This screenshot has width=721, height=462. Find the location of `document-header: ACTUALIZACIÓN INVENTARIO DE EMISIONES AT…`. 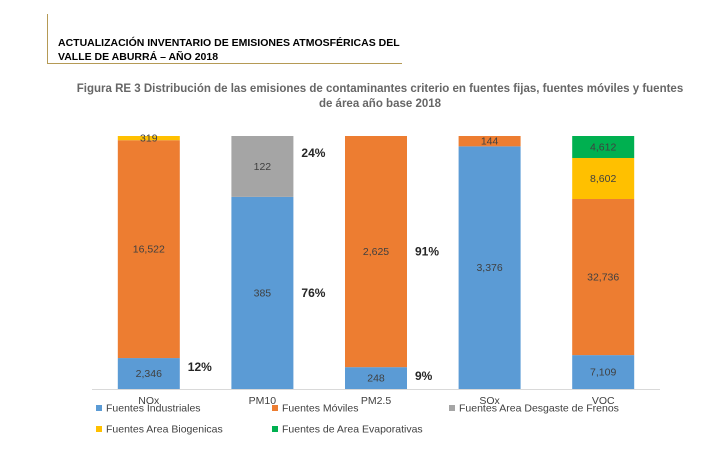

document-header: ACTUALIZACIÓN INVENTARIO DE EMISIONES AT… is located at coordinates (224, 39).